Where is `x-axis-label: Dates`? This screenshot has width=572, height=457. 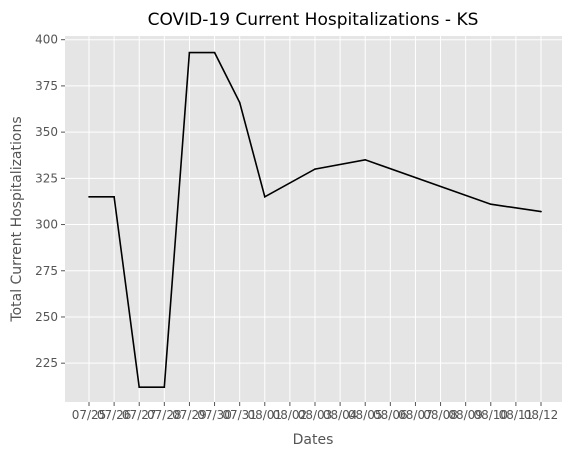
x-axis-label: Dates is located at coordinates (313, 440).